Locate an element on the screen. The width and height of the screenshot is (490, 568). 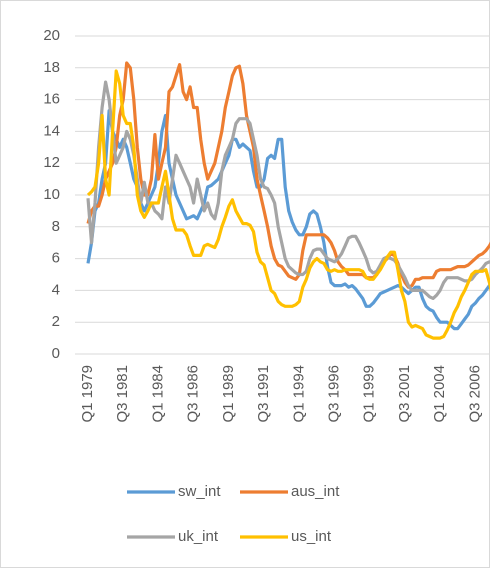
y-tick-label: 12 is located at coordinates (51, 162).